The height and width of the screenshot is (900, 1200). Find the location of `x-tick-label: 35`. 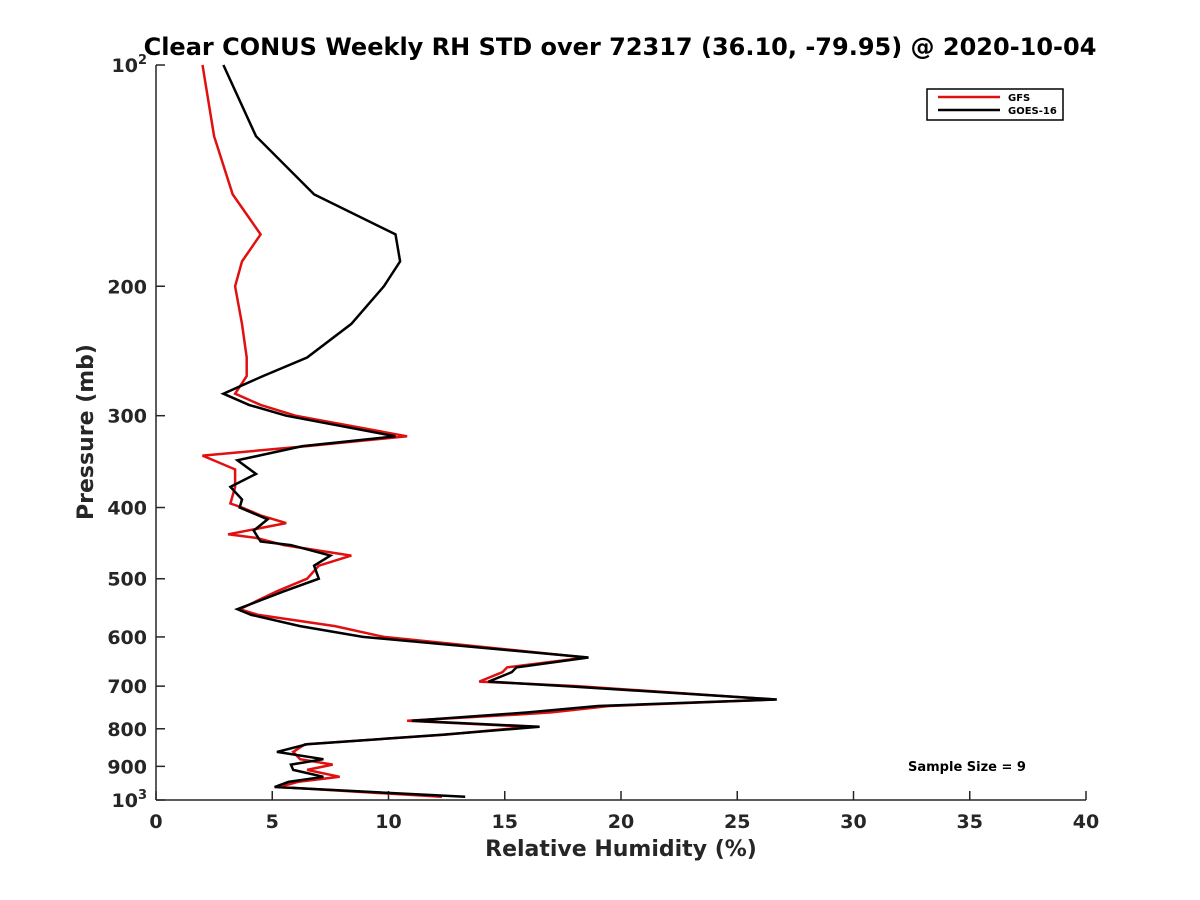

x-tick-label: 35 is located at coordinates (970, 822).